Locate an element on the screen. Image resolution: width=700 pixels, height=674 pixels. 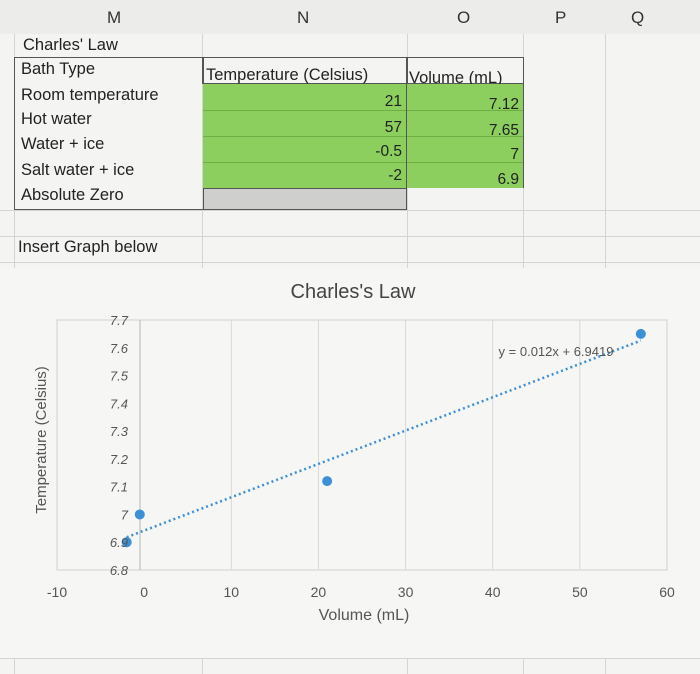
trendline-equation: y = 0.012x + 6.9419 is located at coordinates (556, 351).